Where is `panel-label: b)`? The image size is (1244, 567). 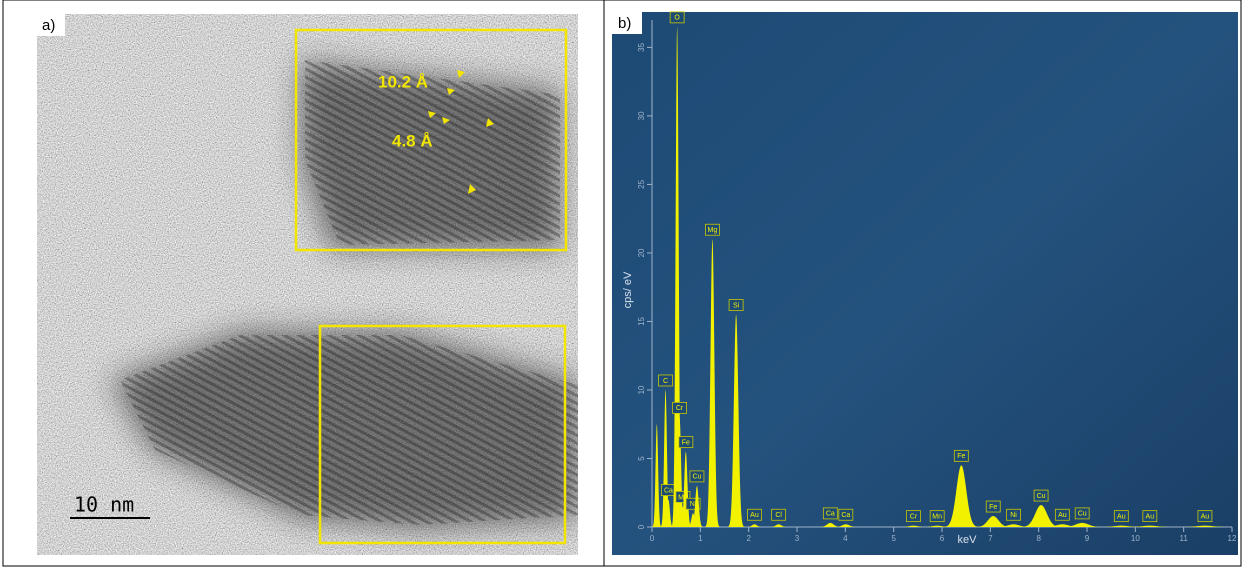
panel-label: b) is located at coordinates (624, 23).